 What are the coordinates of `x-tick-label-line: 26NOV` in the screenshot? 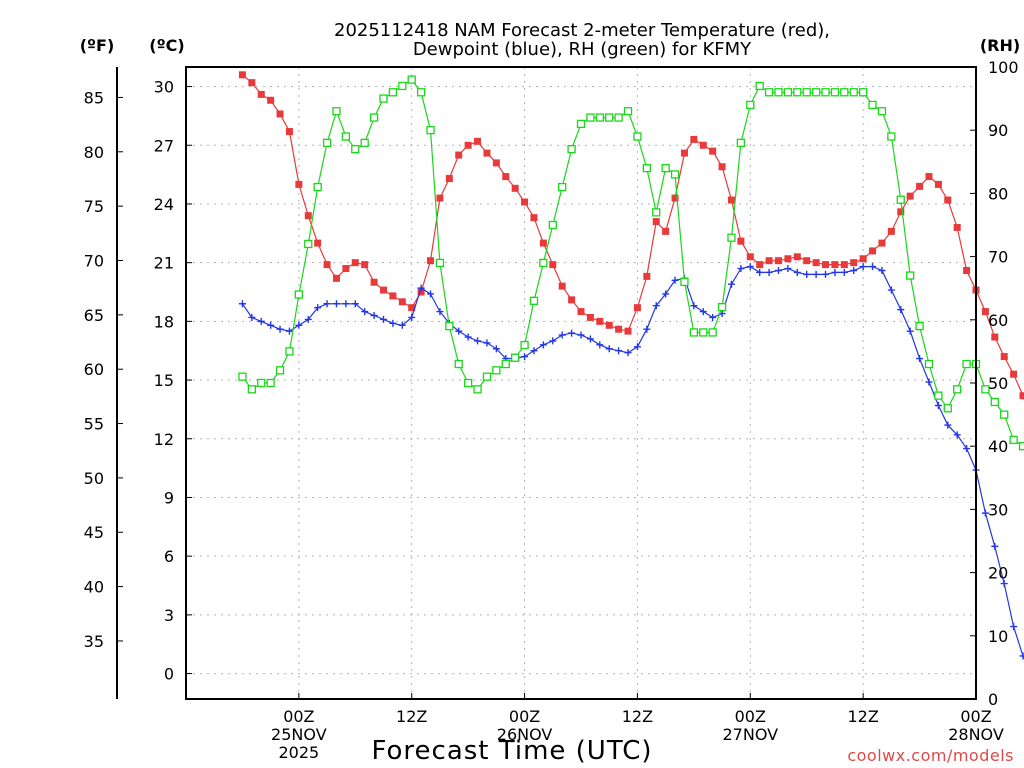 It's located at (525, 734).